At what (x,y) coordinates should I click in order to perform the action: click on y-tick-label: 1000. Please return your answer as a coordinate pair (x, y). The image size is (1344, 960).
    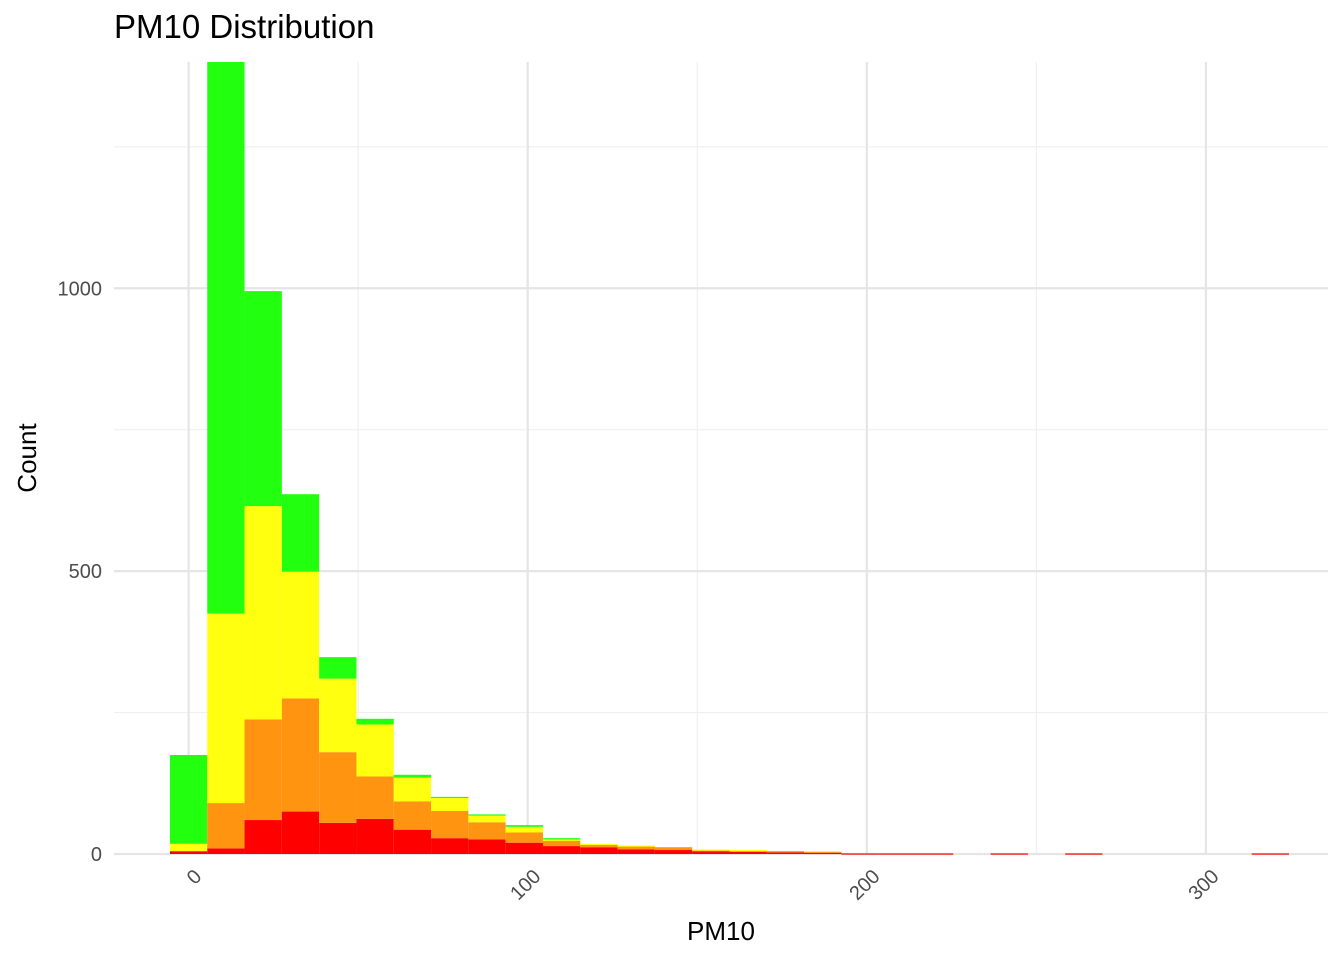
    Looking at the image, I should click on (80, 289).